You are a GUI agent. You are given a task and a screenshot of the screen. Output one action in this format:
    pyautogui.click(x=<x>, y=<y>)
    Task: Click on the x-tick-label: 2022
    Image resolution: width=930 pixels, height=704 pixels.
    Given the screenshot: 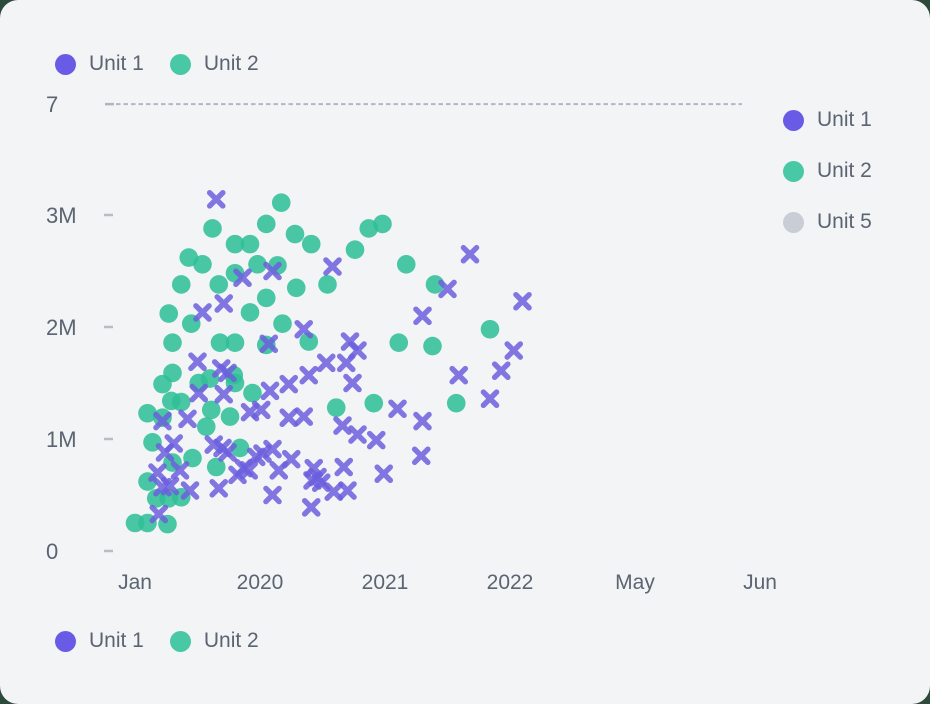 What is the action you would take?
    pyautogui.click(x=510, y=582)
    